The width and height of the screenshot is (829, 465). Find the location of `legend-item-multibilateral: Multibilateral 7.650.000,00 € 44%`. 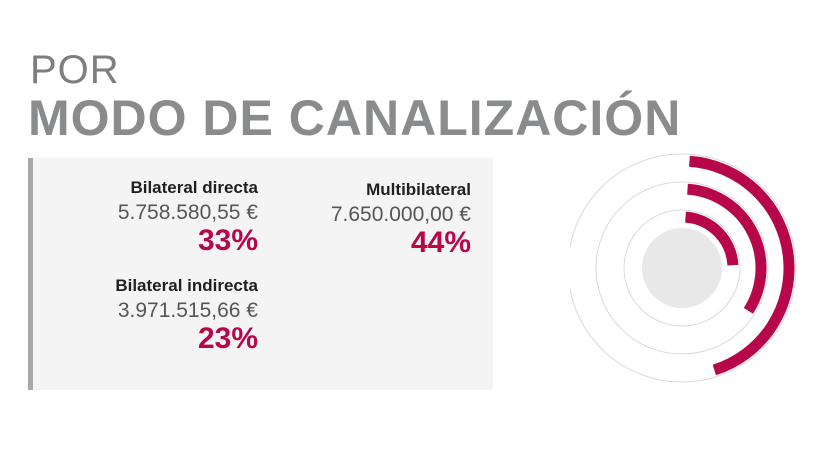

legend-item-multibilateral: Multibilateral 7.650.000,00 € 44% is located at coordinates (401, 219).